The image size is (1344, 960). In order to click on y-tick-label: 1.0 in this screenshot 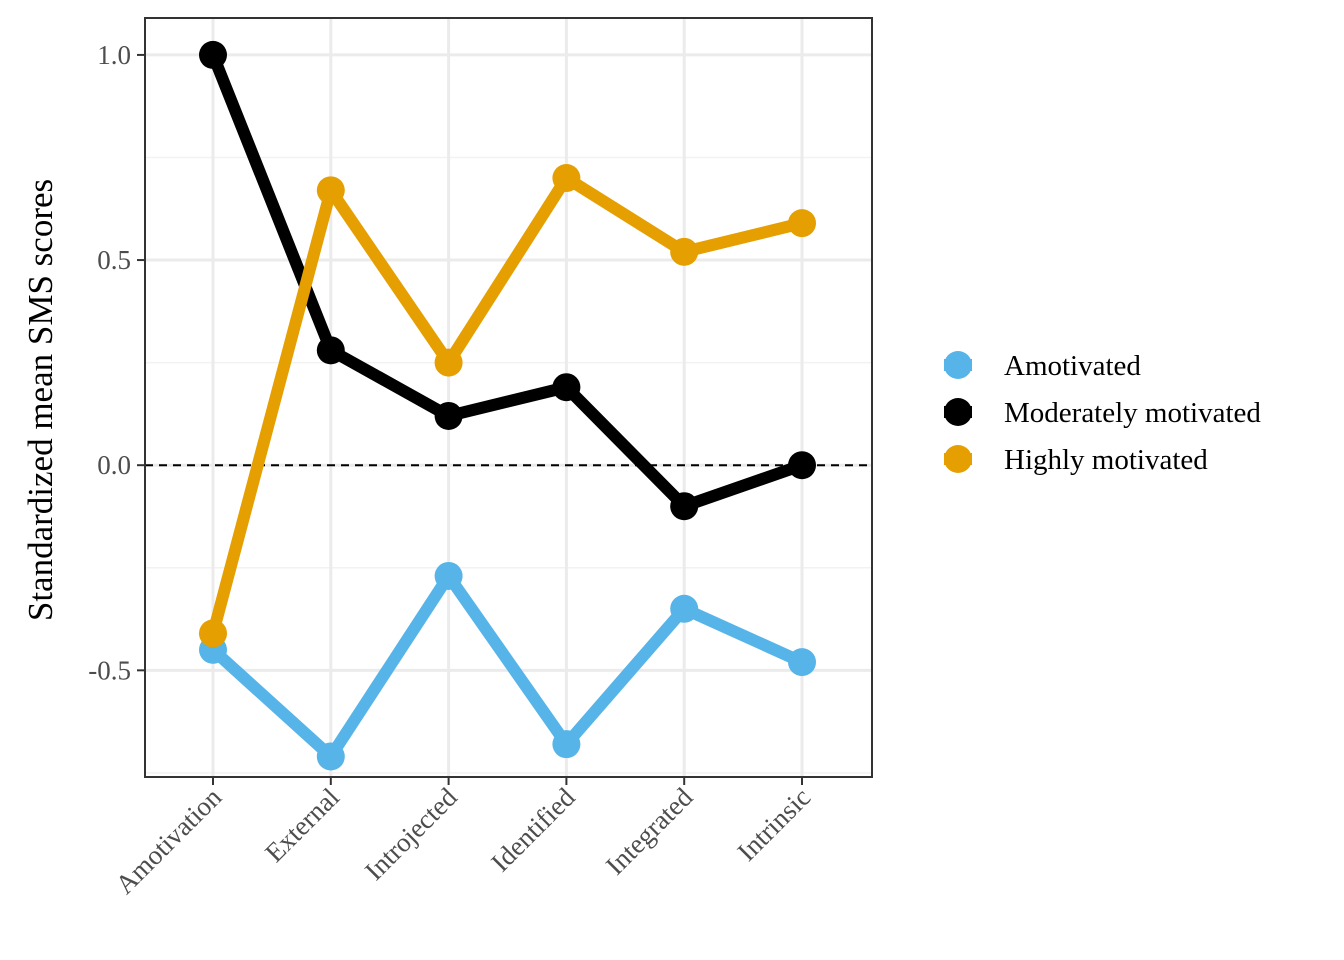, I will do `click(114, 55)`.